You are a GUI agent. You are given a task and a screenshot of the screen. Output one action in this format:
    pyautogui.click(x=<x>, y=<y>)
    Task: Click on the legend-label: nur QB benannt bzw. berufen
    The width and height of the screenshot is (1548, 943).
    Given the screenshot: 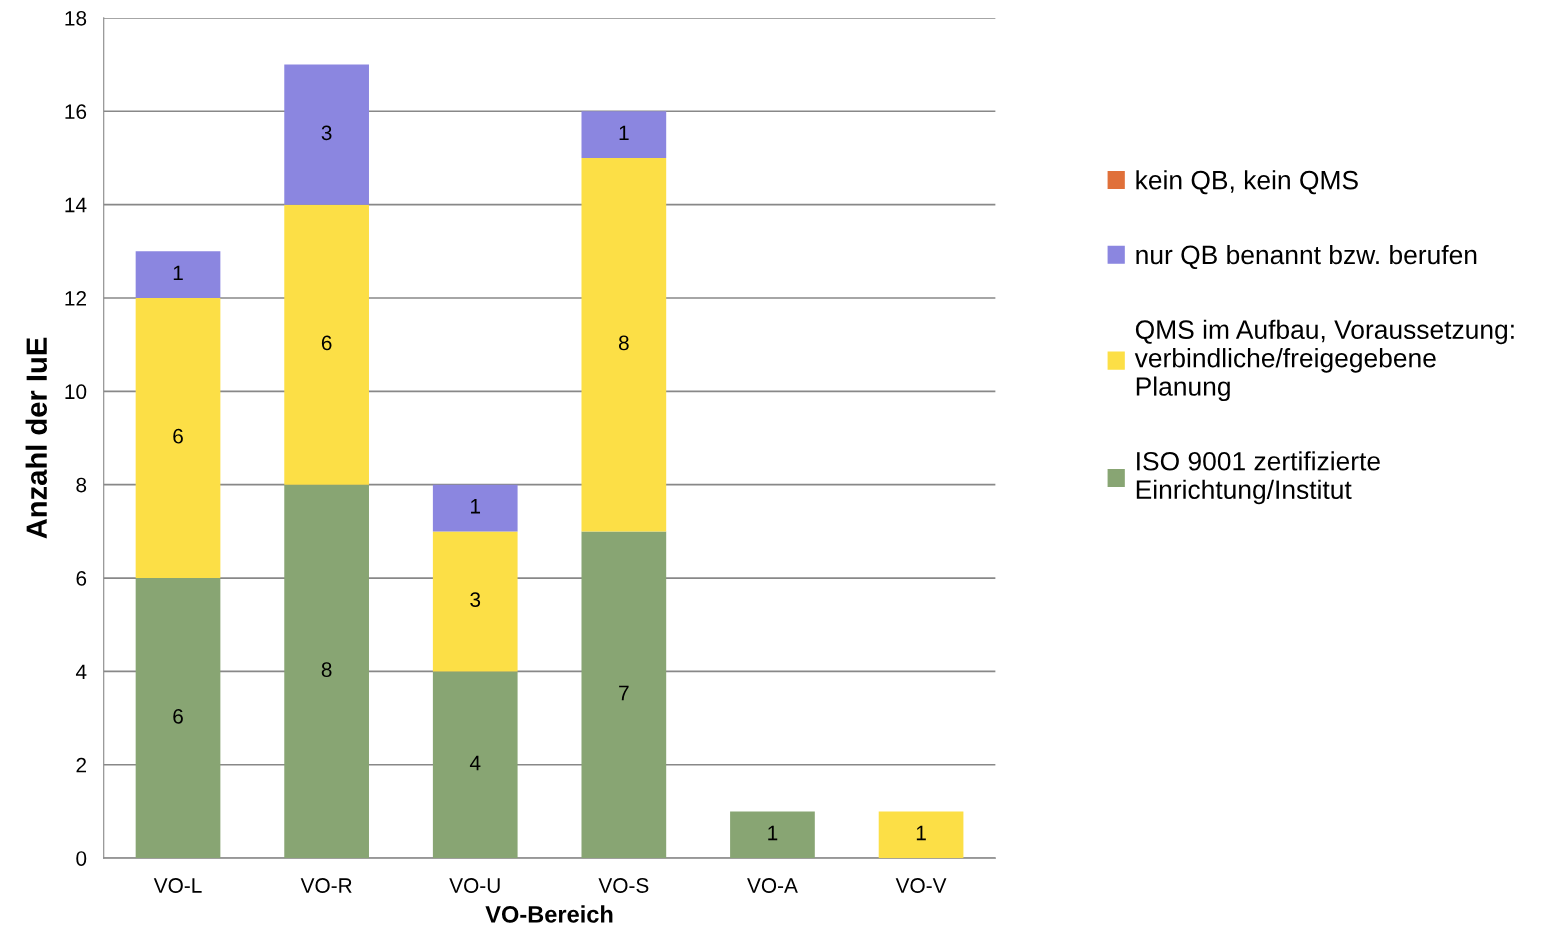 What is the action you would take?
    pyautogui.click(x=1306, y=256)
    